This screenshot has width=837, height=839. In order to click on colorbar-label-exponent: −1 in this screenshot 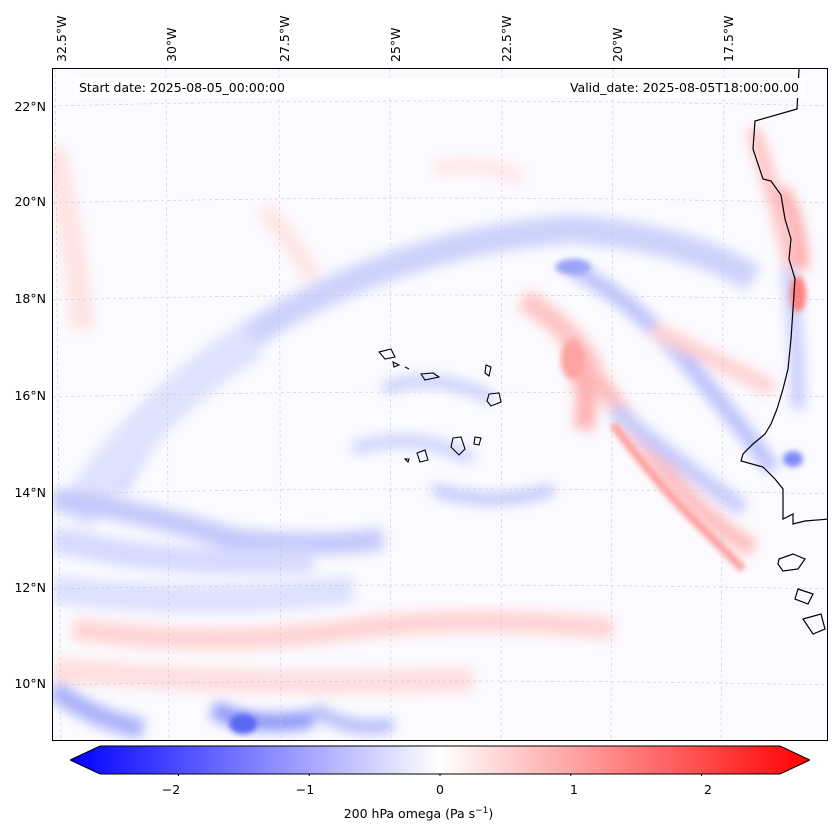, I will do `click(482, 811)`.